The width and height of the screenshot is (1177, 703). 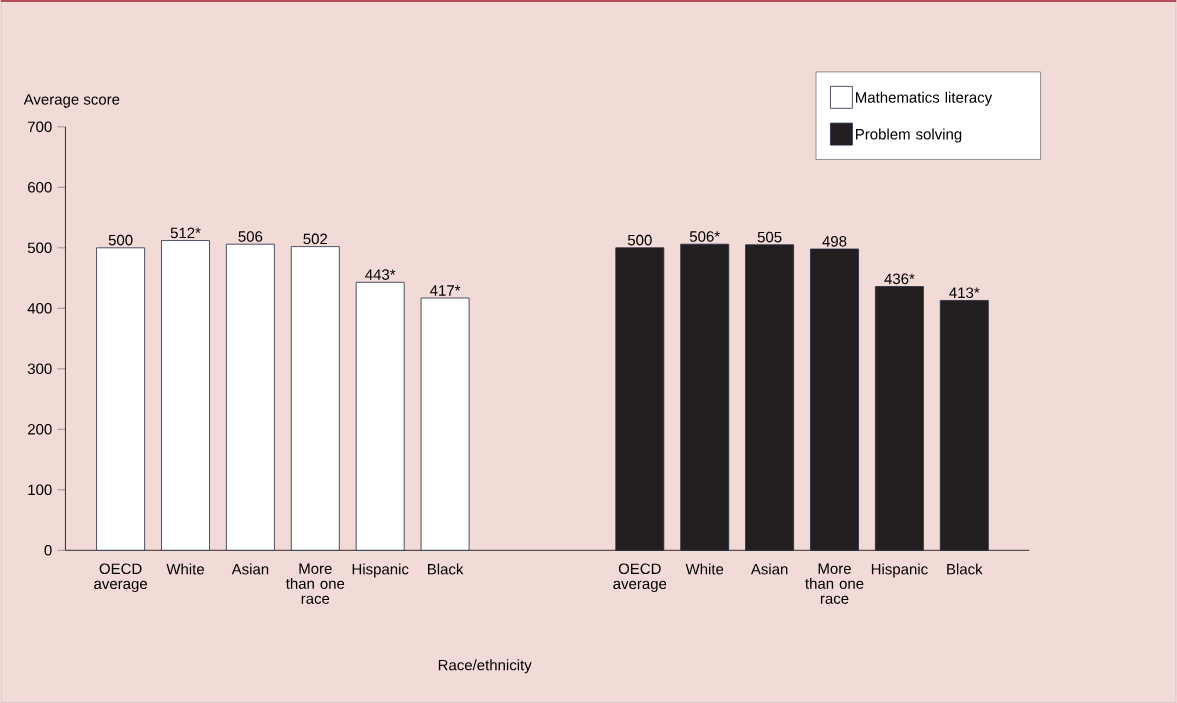 What do you see at coordinates (40, 490) in the screenshot?
I see `y-tick-label: 100` at bounding box center [40, 490].